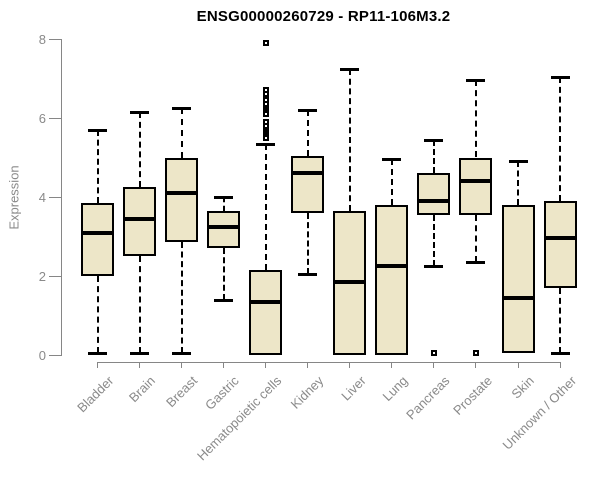 The height and width of the screenshot is (500, 600). What do you see at coordinates (181, 133) in the screenshot?
I see `whisker-upper-breast` at bounding box center [181, 133].